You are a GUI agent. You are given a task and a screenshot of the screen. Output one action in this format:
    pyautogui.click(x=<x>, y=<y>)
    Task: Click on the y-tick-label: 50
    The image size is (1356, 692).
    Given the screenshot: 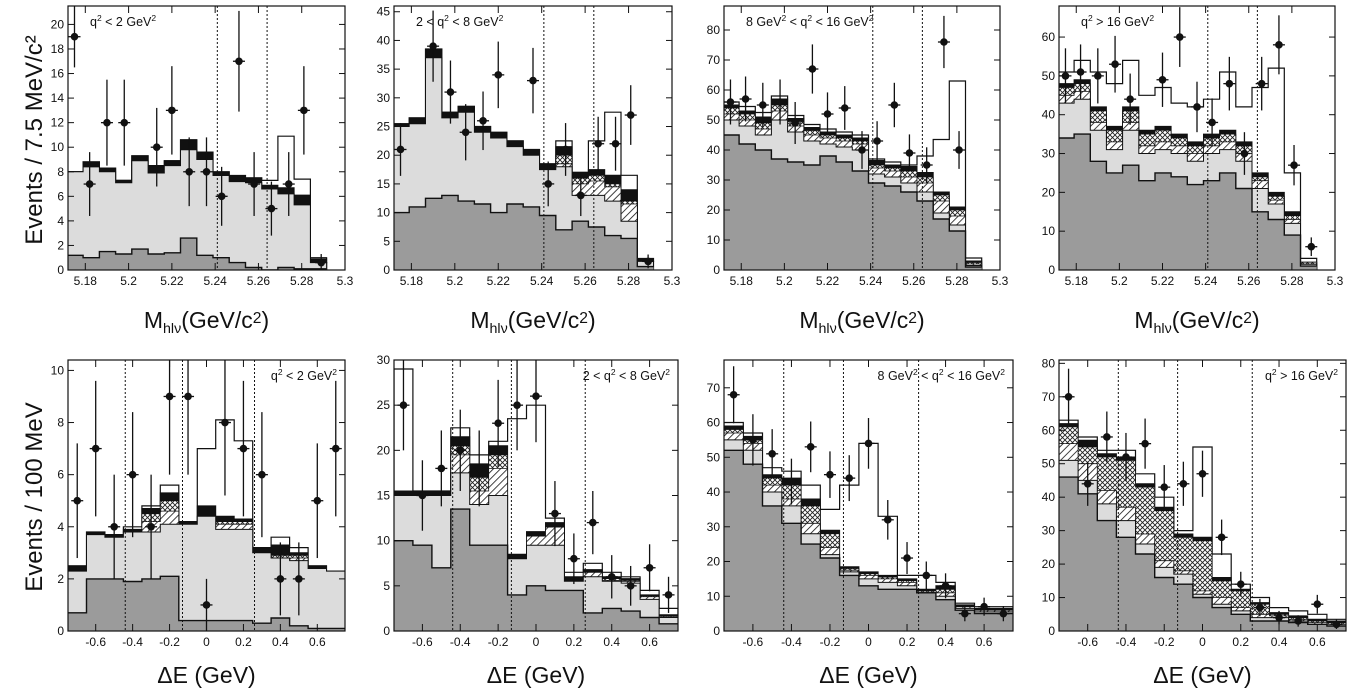 What is the action you would take?
    pyautogui.click(x=1049, y=464)
    